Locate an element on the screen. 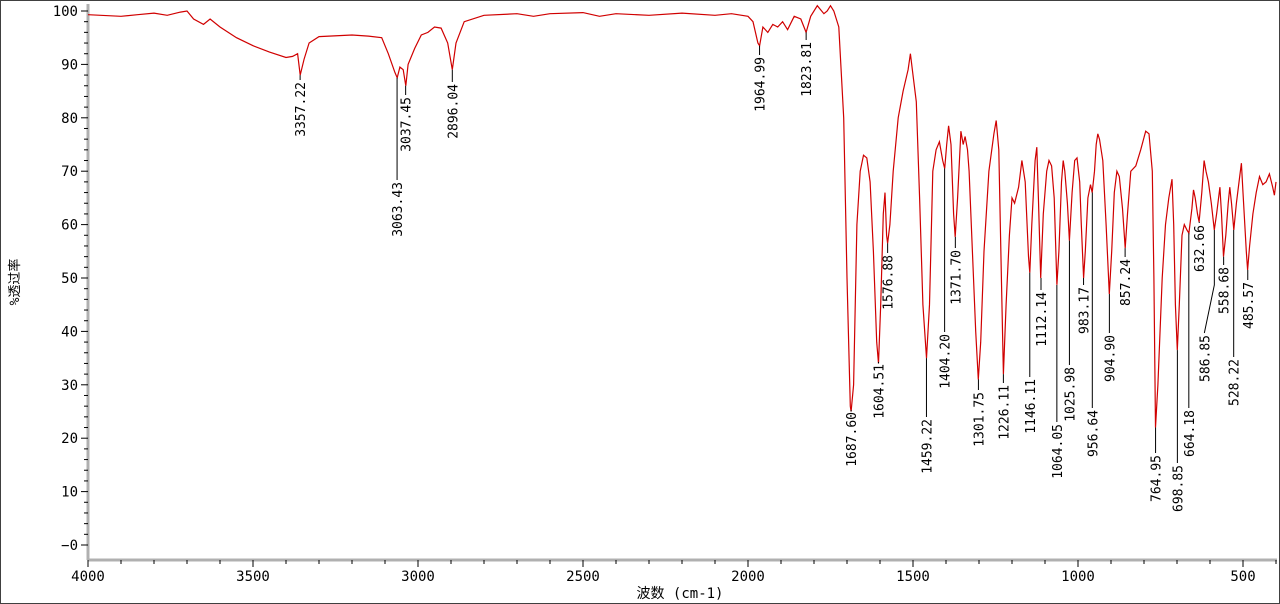 Image resolution: width=1280 pixels, height=604 pixels. peak-annotation: 764.95 is located at coordinates (1157, 464).